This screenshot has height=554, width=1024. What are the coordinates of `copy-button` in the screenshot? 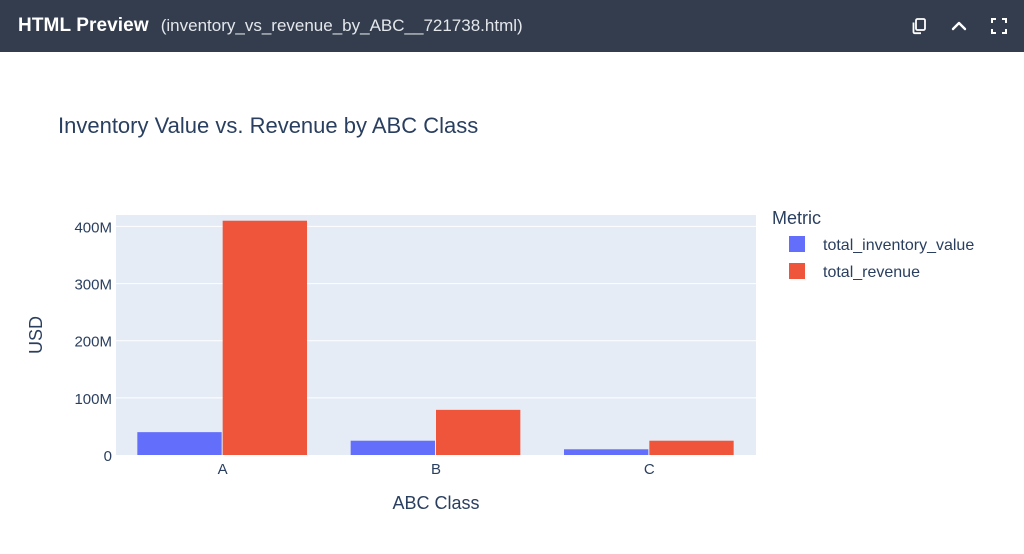 It's located at (919, 26).